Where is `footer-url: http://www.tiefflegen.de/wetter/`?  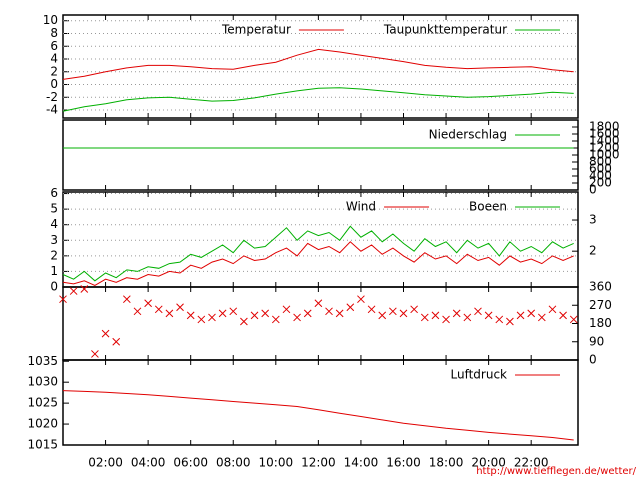 footer-url: http://www.tiefflegen.de/wetter/ is located at coordinates (556, 471).